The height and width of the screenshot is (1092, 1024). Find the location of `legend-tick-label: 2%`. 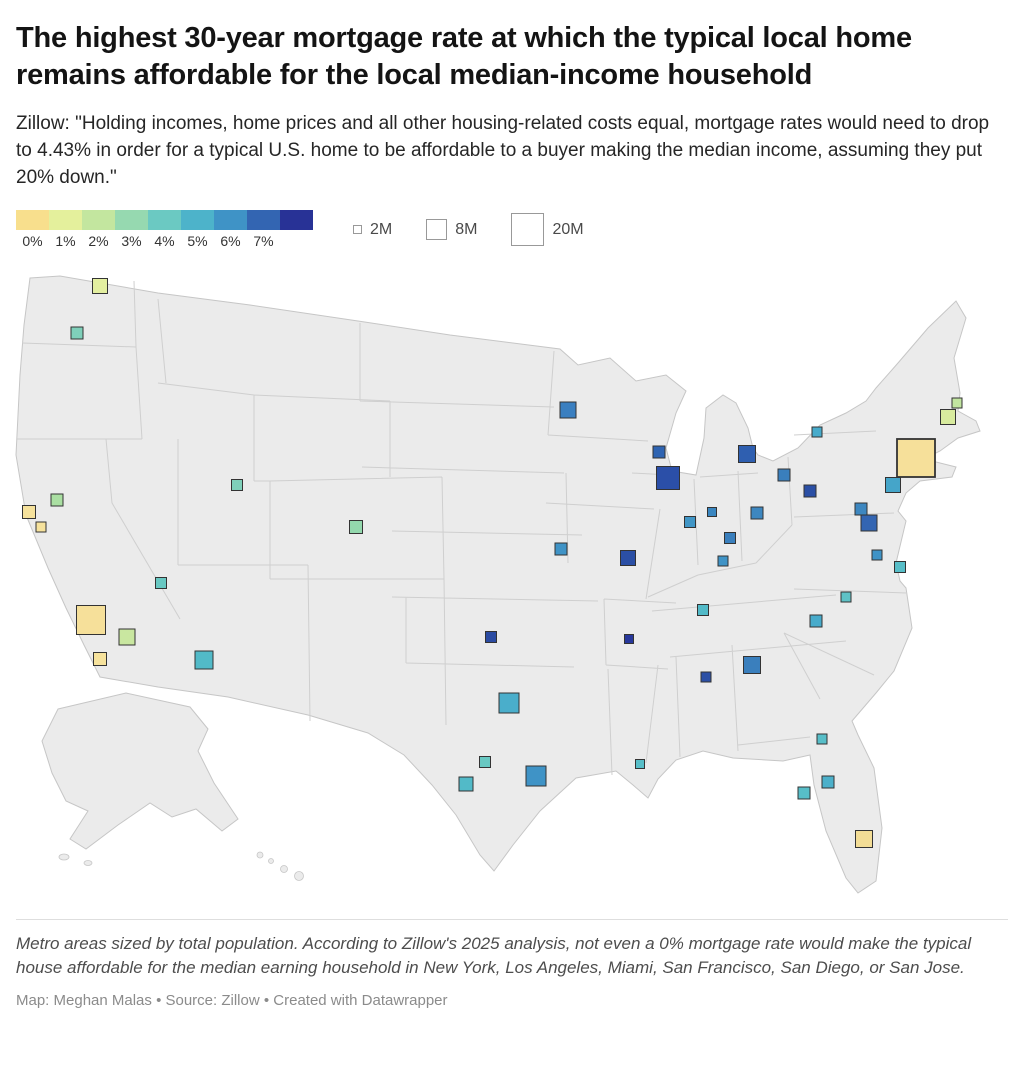

legend-tick-label: 2% is located at coordinates (98, 240).